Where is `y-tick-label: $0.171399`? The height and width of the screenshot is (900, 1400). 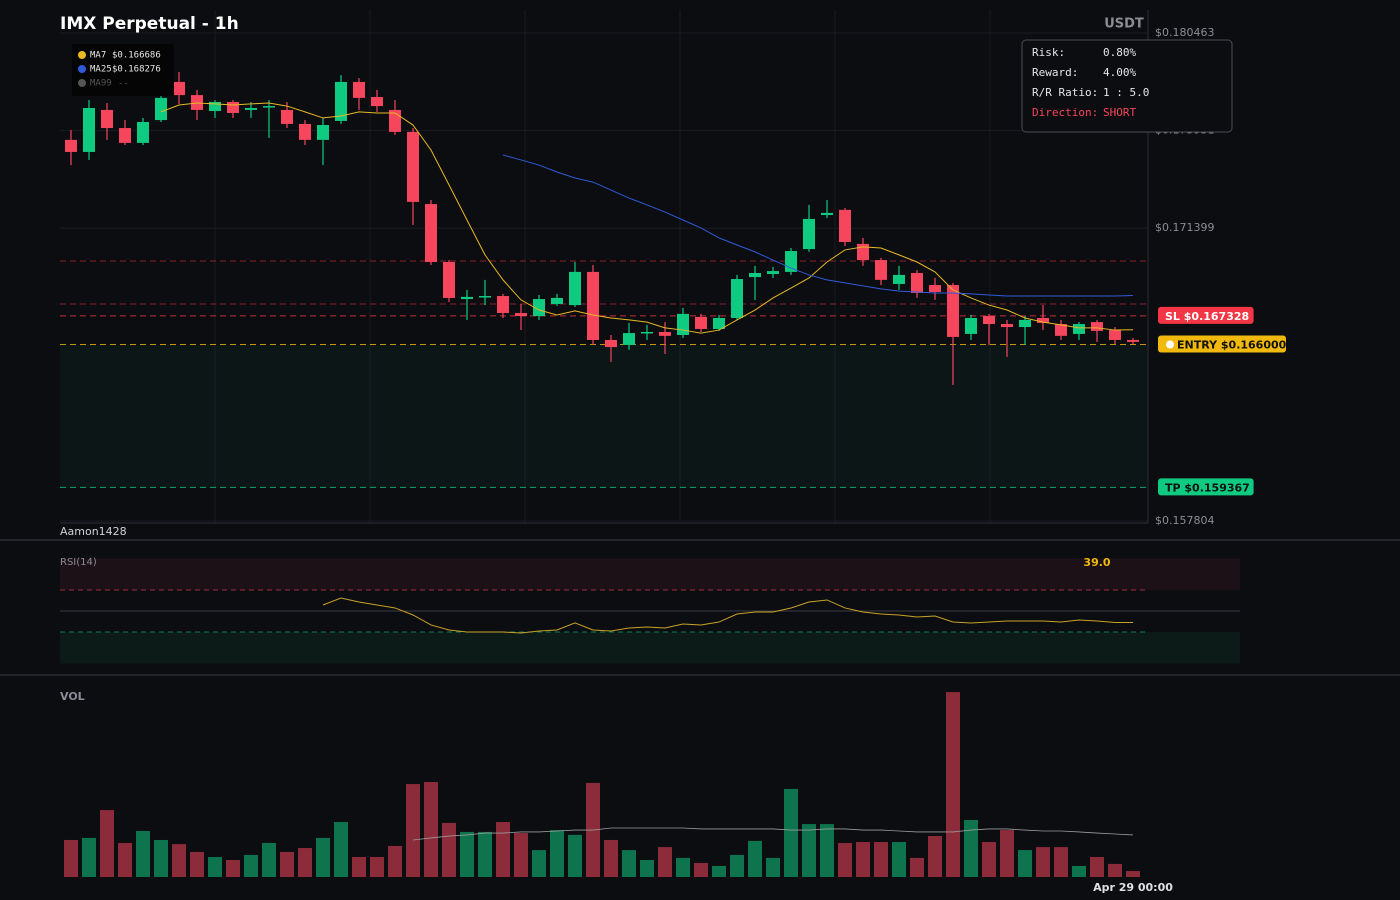 y-tick-label: $0.171399 is located at coordinates (1185, 227).